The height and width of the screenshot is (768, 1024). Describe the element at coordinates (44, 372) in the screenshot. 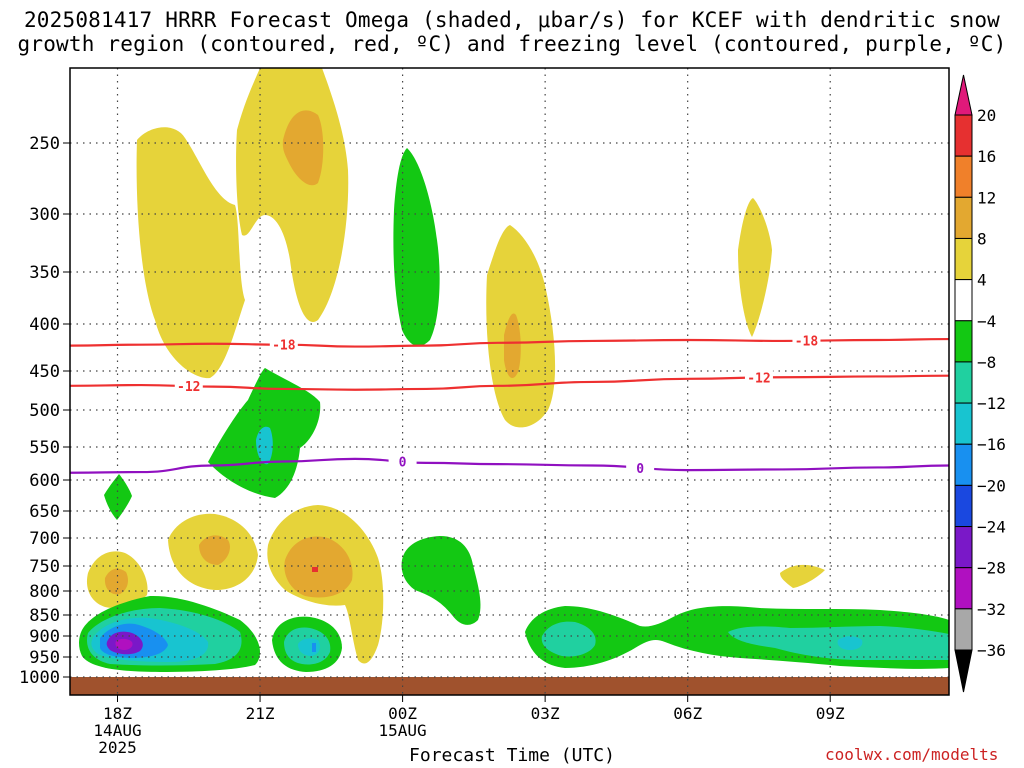

I see `y-tick-label: 450` at that location.